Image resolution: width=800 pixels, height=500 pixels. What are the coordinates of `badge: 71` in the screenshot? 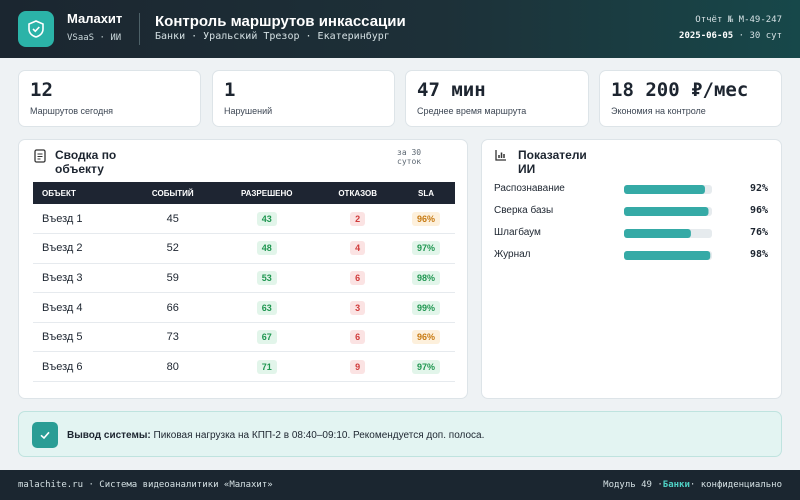 It's located at (266, 366).